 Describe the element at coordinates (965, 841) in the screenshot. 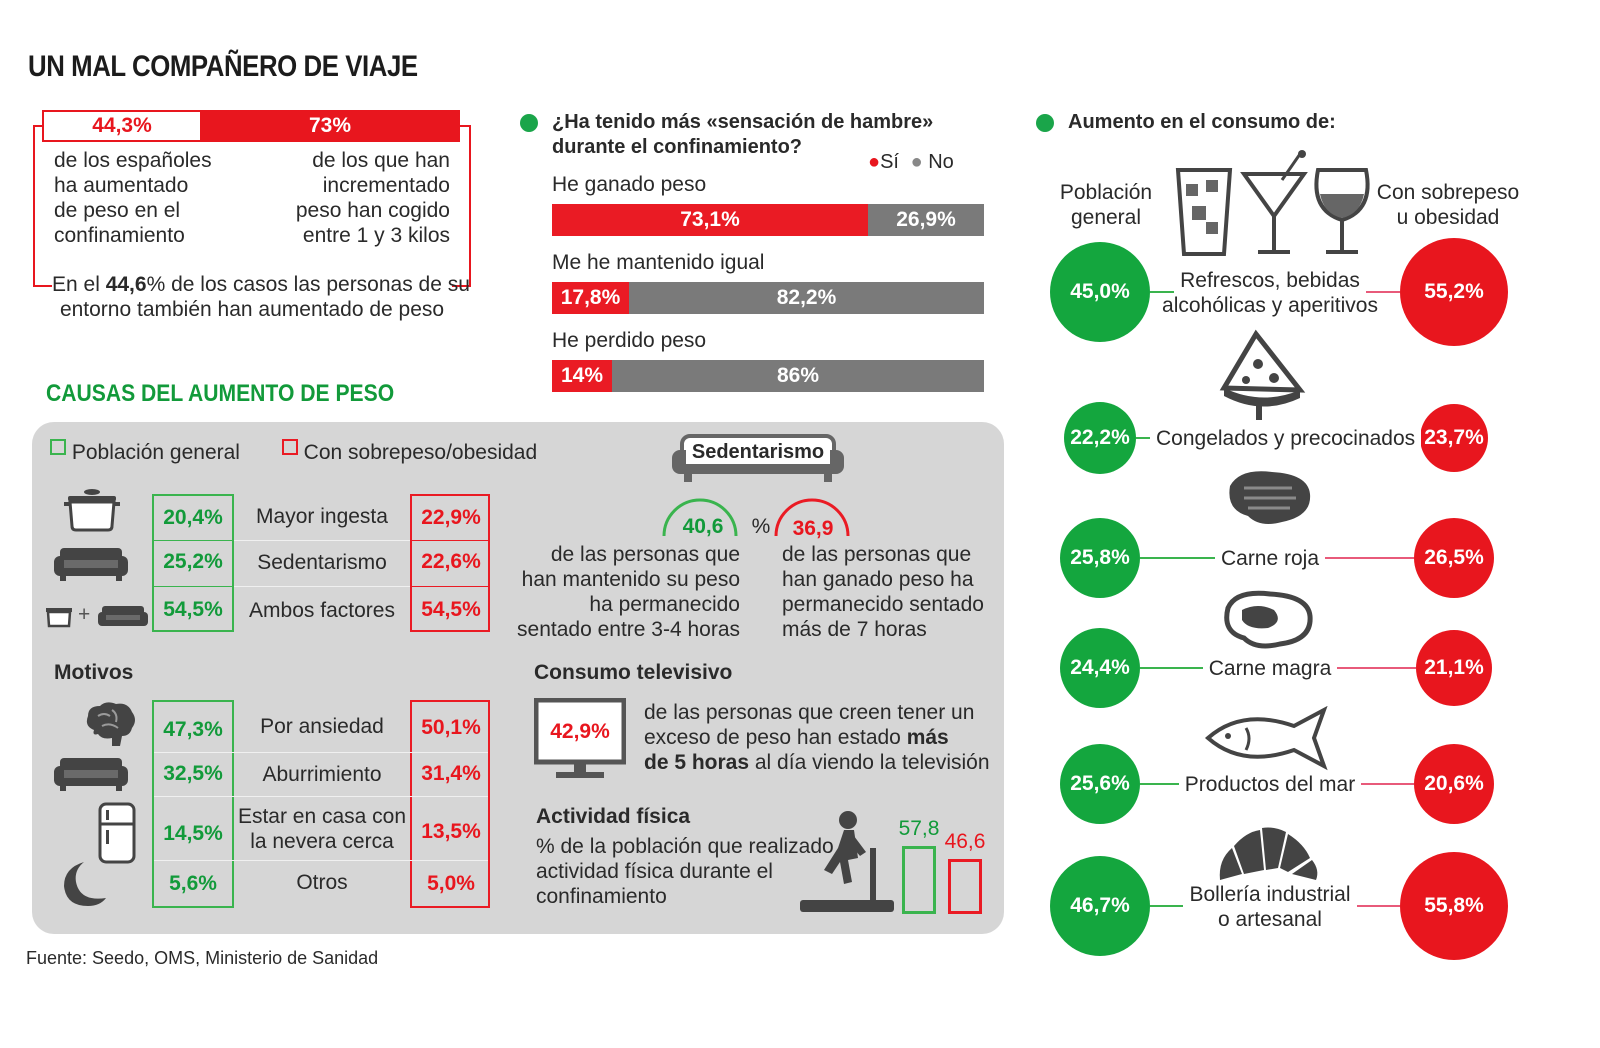

I see `actividad-bar-label: 46,6` at that location.